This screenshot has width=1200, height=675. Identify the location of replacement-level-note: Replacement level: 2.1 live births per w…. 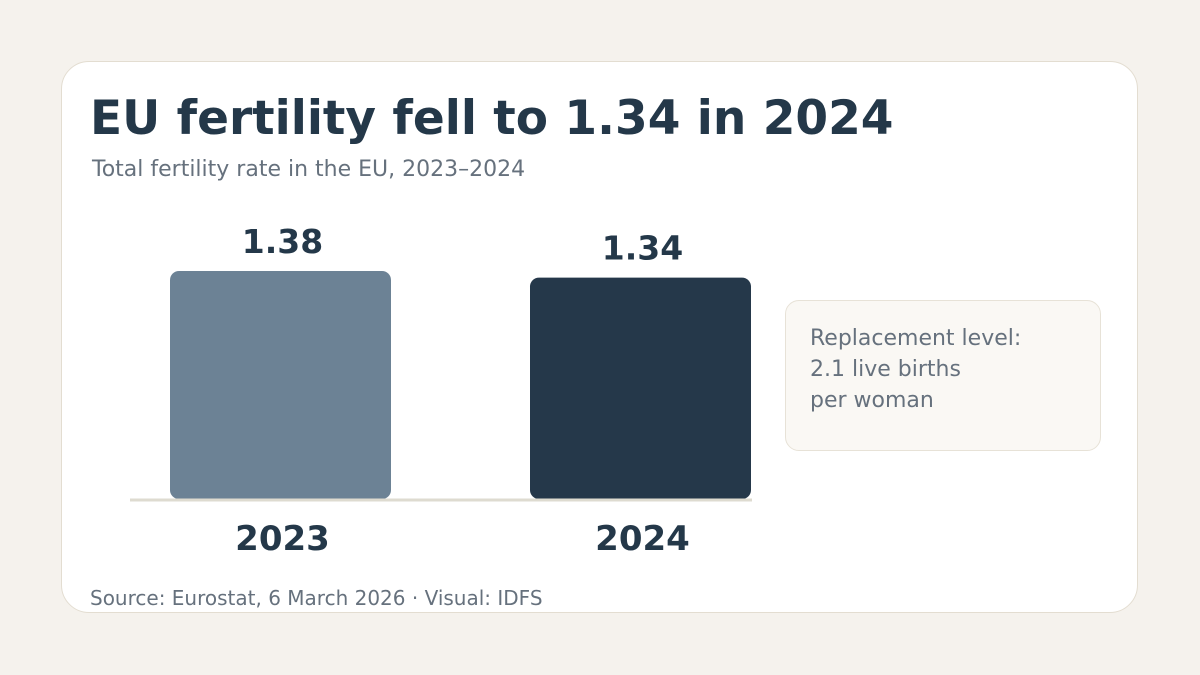
(943, 375).